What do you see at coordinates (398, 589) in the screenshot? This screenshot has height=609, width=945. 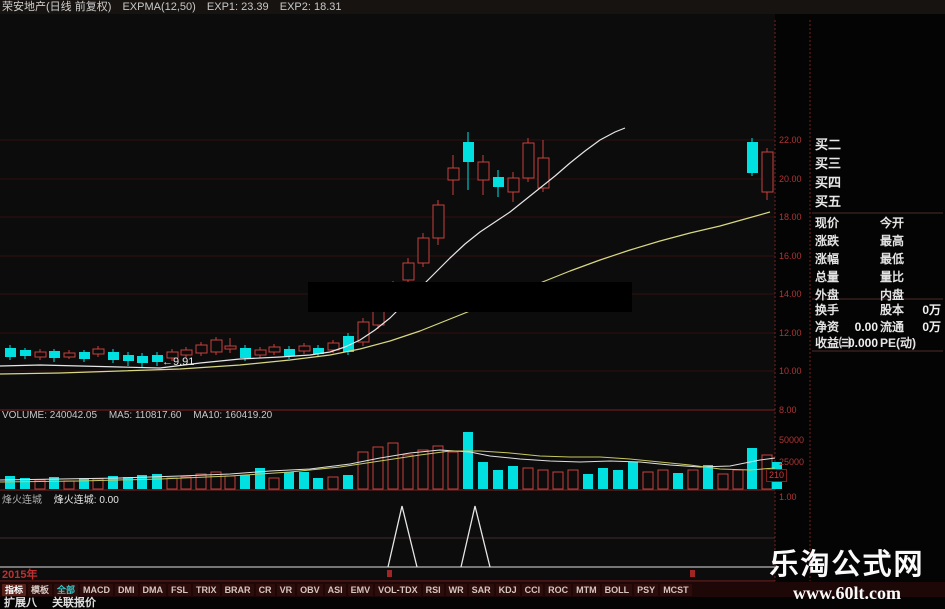 I see `tab-vol-tdx: VOL-TDX` at bounding box center [398, 589].